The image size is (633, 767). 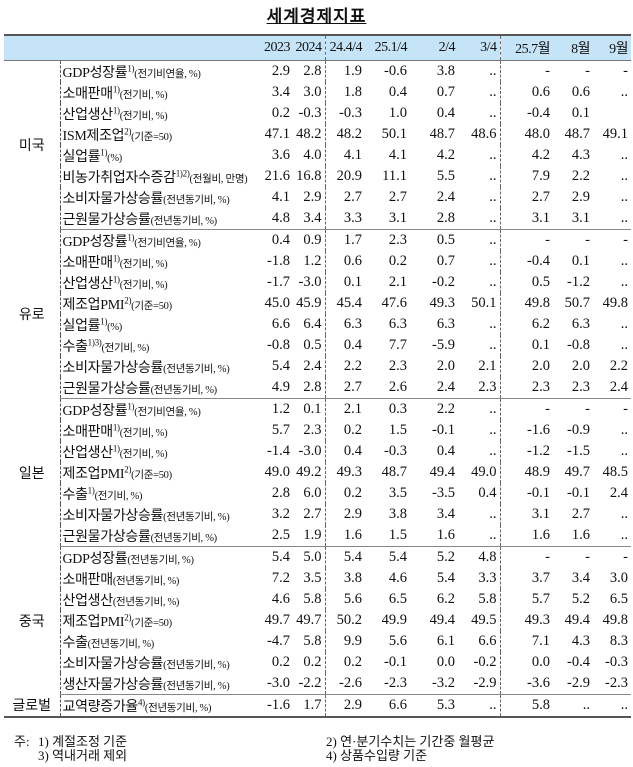 I want to click on value-cell: -0.8, so click(x=278, y=345).